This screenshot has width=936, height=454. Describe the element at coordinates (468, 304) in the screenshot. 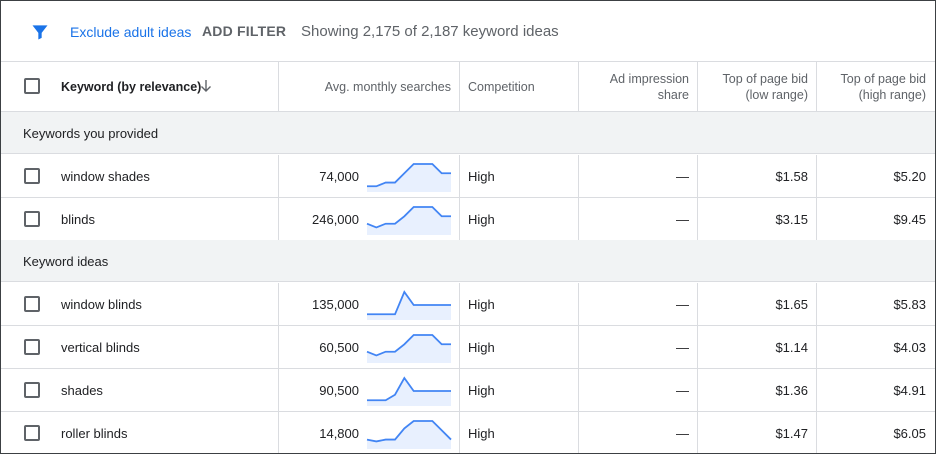

I see `table-row: window blinds 135,000 High — $1.65 $5.83` at that location.